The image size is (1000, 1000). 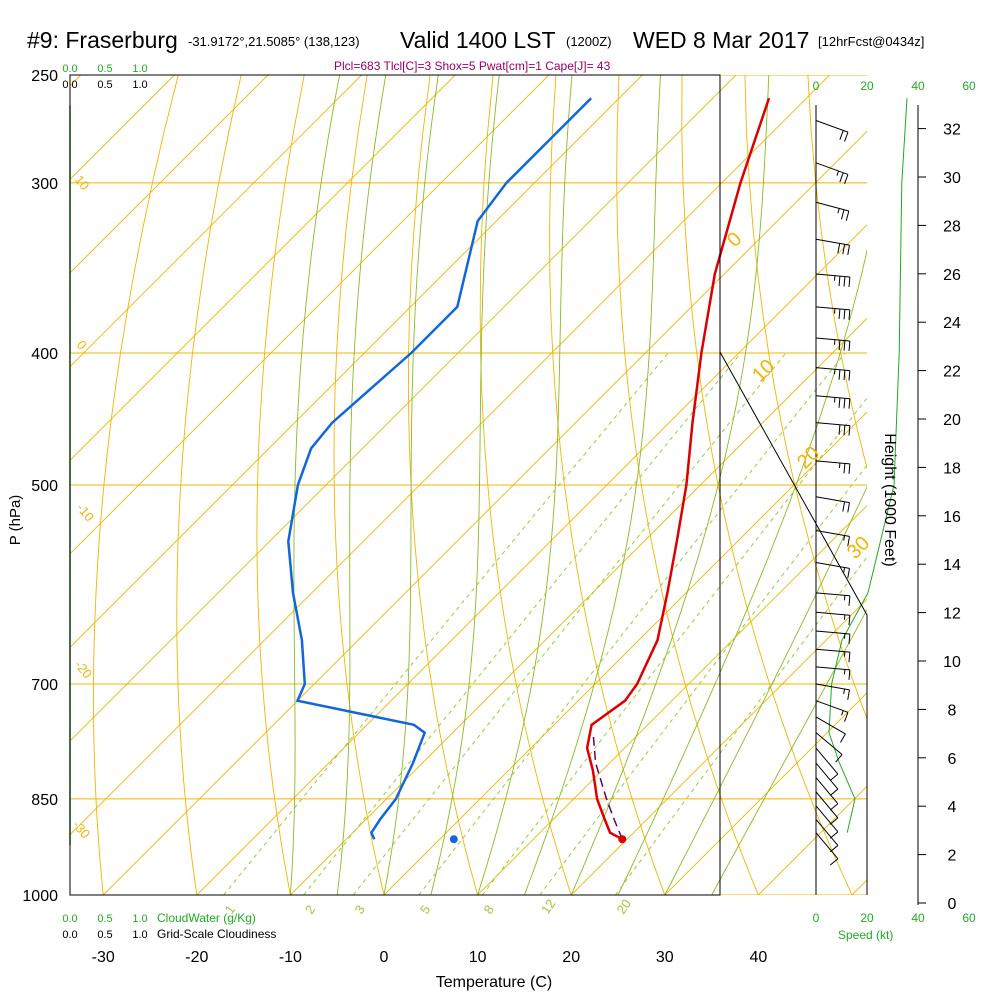 What do you see at coordinates (104, 69) in the screenshot?
I see `cloud-water-top-tick: 0.5` at bounding box center [104, 69].